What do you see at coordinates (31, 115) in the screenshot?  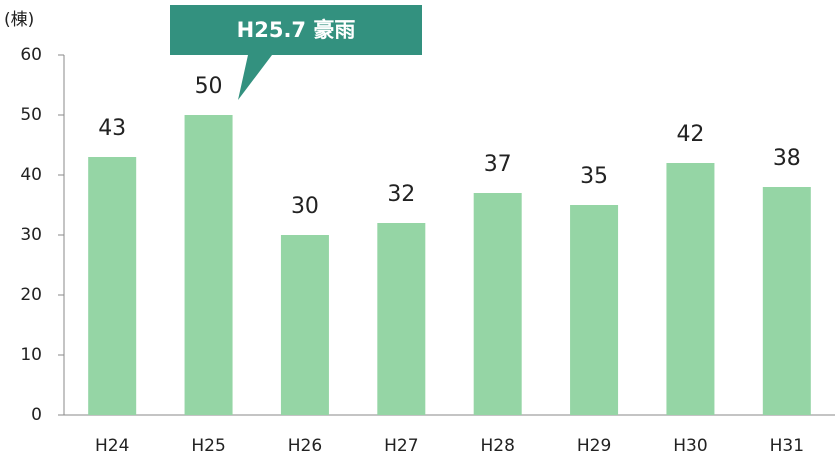 I see `y-tick-label: 50` at bounding box center [31, 115].